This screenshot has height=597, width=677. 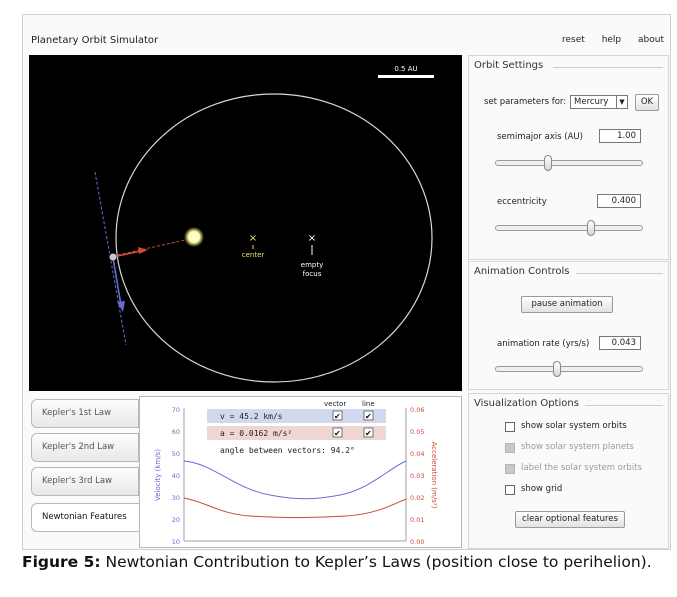 What do you see at coordinates (312, 265) in the screenshot?
I see `empty-focus-label-1: empty` at bounding box center [312, 265].